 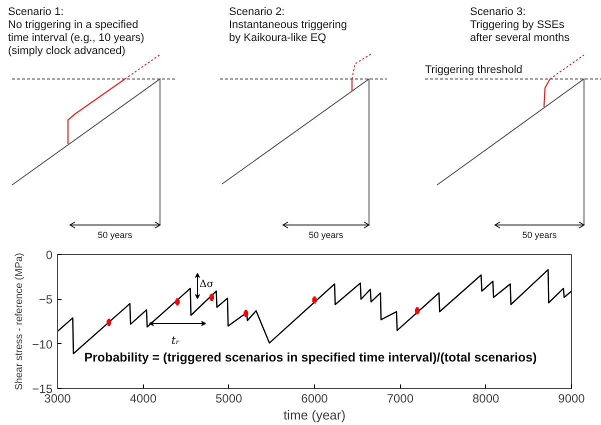 I want to click on x-tick-label: 3000, so click(x=58, y=399).